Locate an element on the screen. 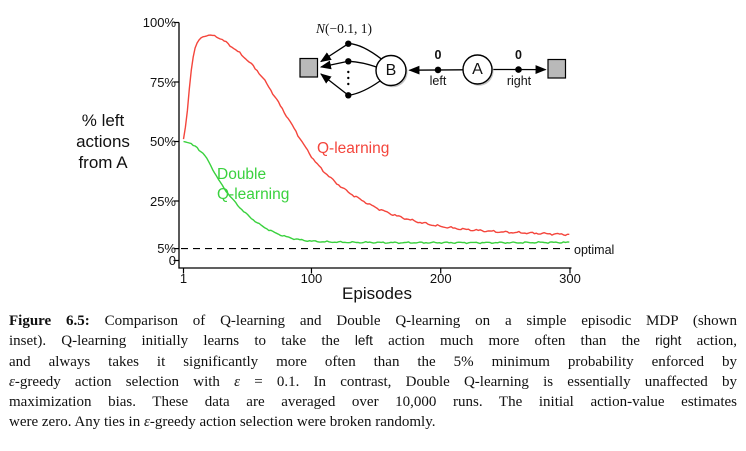 The image size is (746, 451). state-b-circle is located at coordinates (391, 70).